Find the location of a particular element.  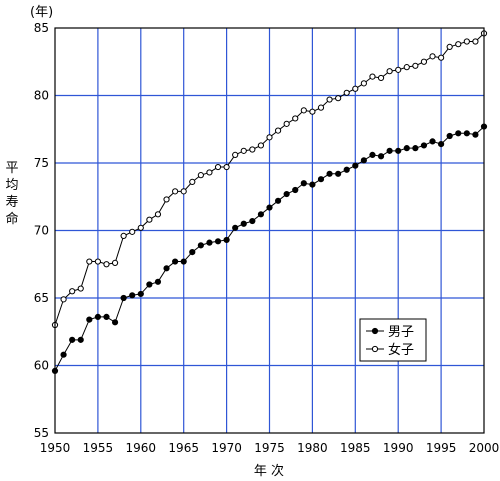

x-tick-label: 2000 is located at coordinates (484, 448).